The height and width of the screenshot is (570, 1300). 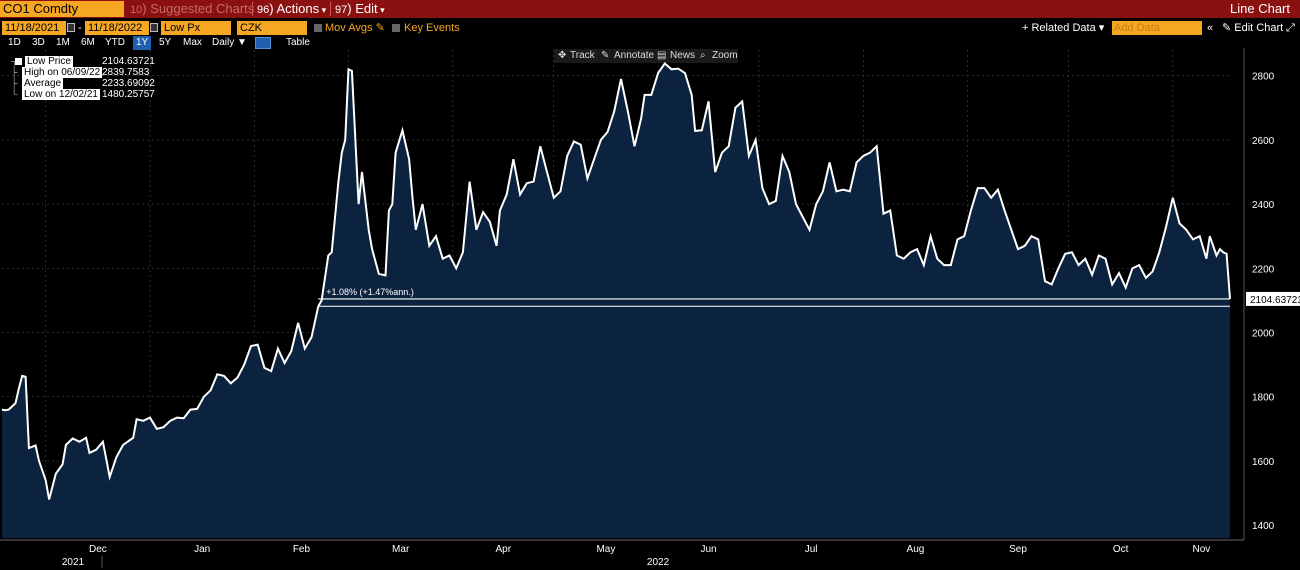 I want to click on edit-label: Edit, so click(x=366, y=8).